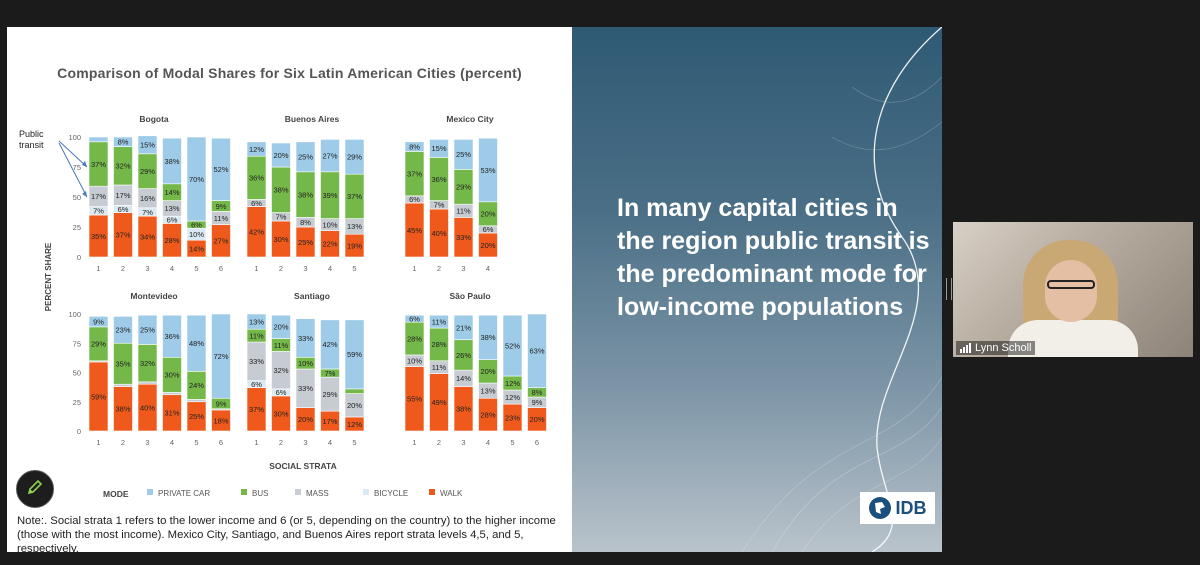 The image size is (1200, 565). Describe the element at coordinates (98, 396) in the screenshot. I see `data-label: 59%` at that location.